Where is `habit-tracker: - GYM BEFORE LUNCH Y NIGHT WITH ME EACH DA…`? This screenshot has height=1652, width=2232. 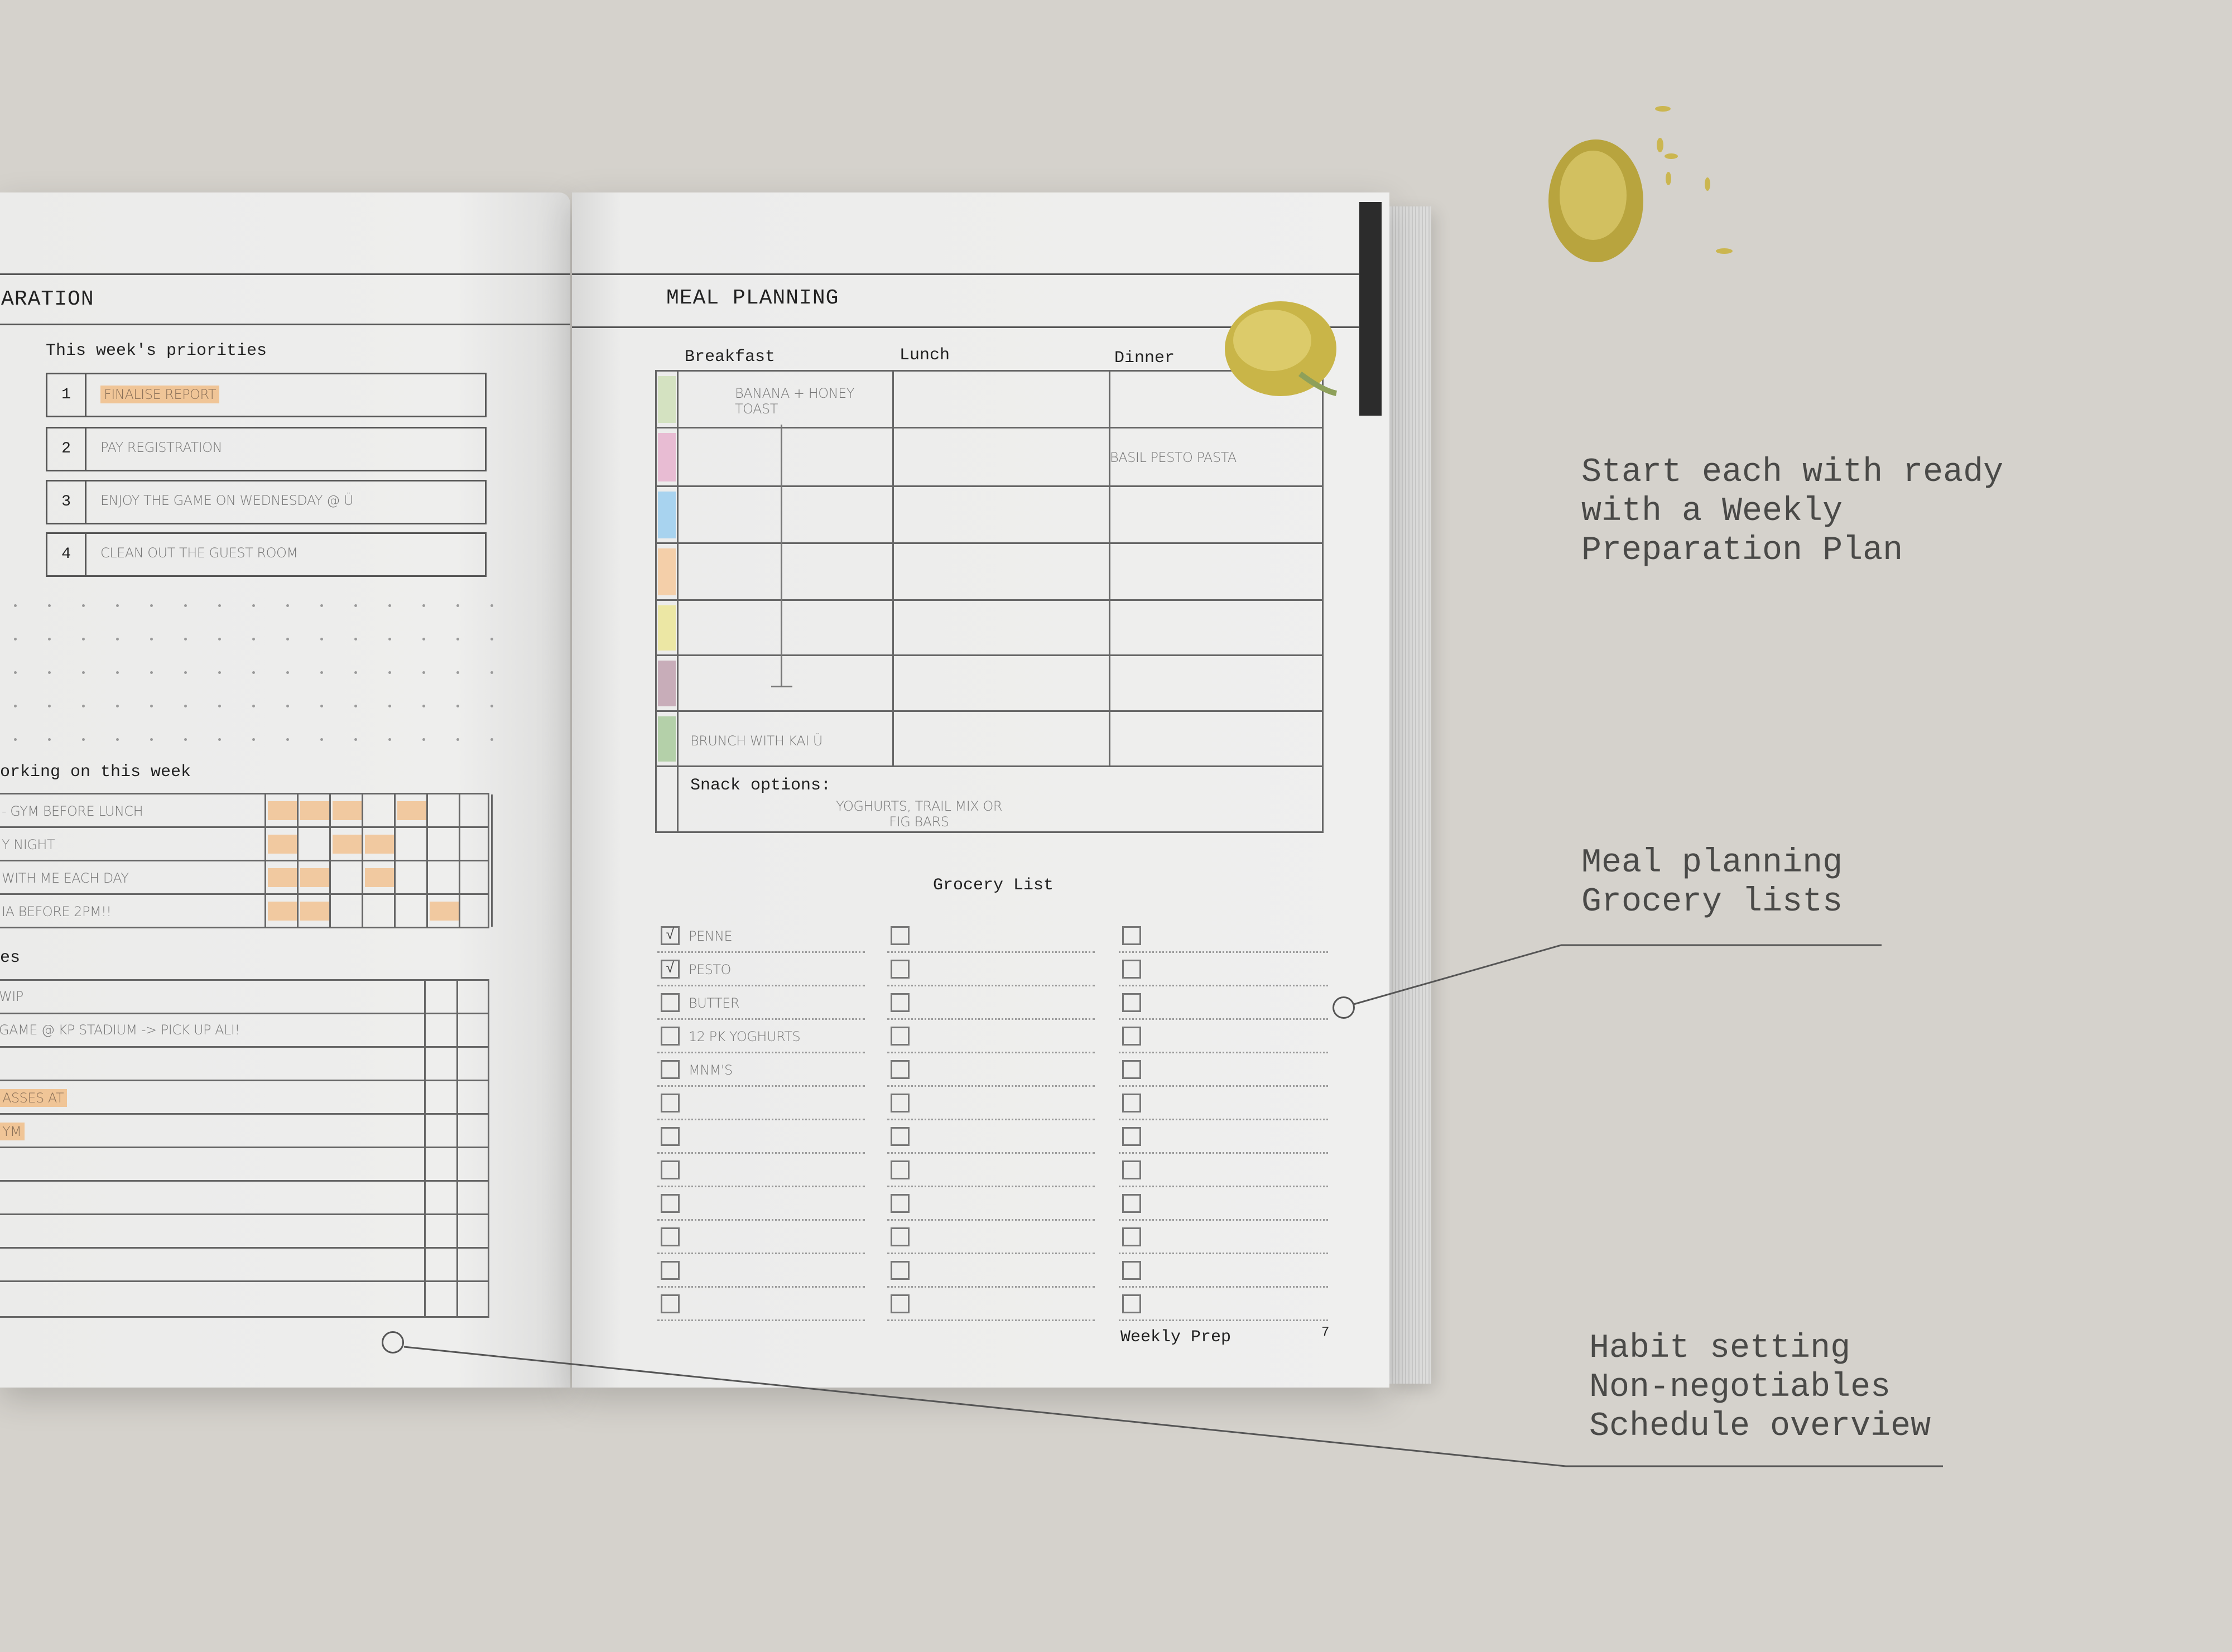 habit-tracker: - GYM BEFORE LUNCH Y NIGHT WITH ME EACH DA… is located at coordinates (247, 861).